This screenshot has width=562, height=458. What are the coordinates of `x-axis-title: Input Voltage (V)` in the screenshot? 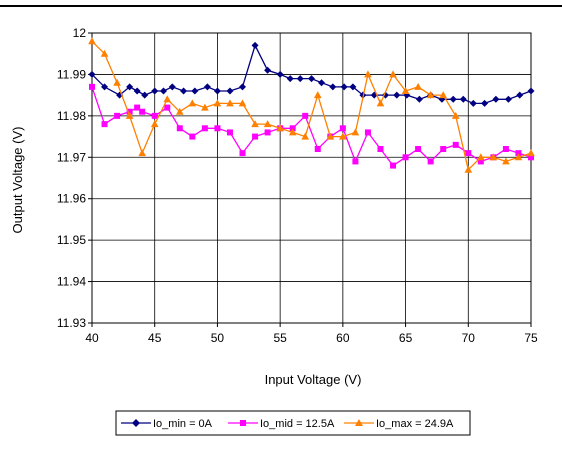 It's located at (313, 379).